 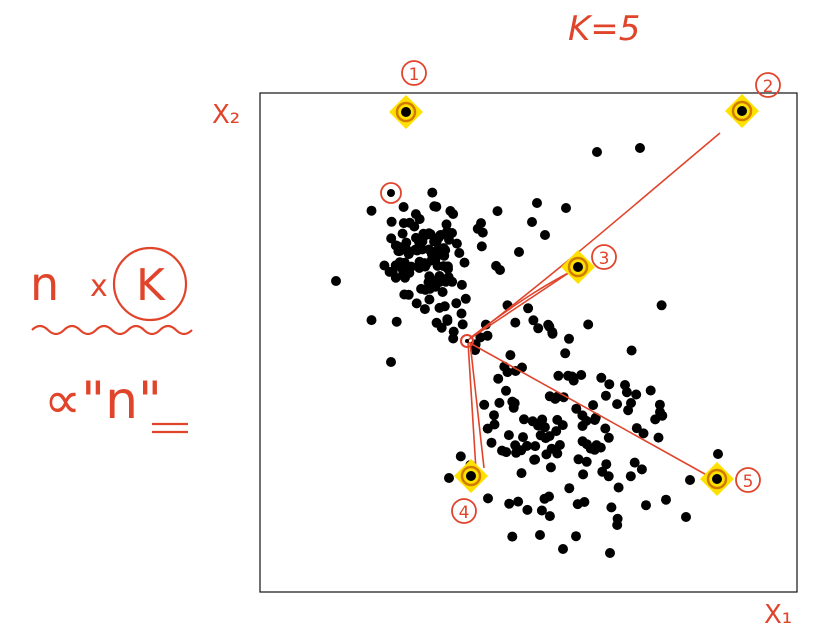 I want to click on complexity-formula: n x K ∝"n", so click(x=111, y=340).